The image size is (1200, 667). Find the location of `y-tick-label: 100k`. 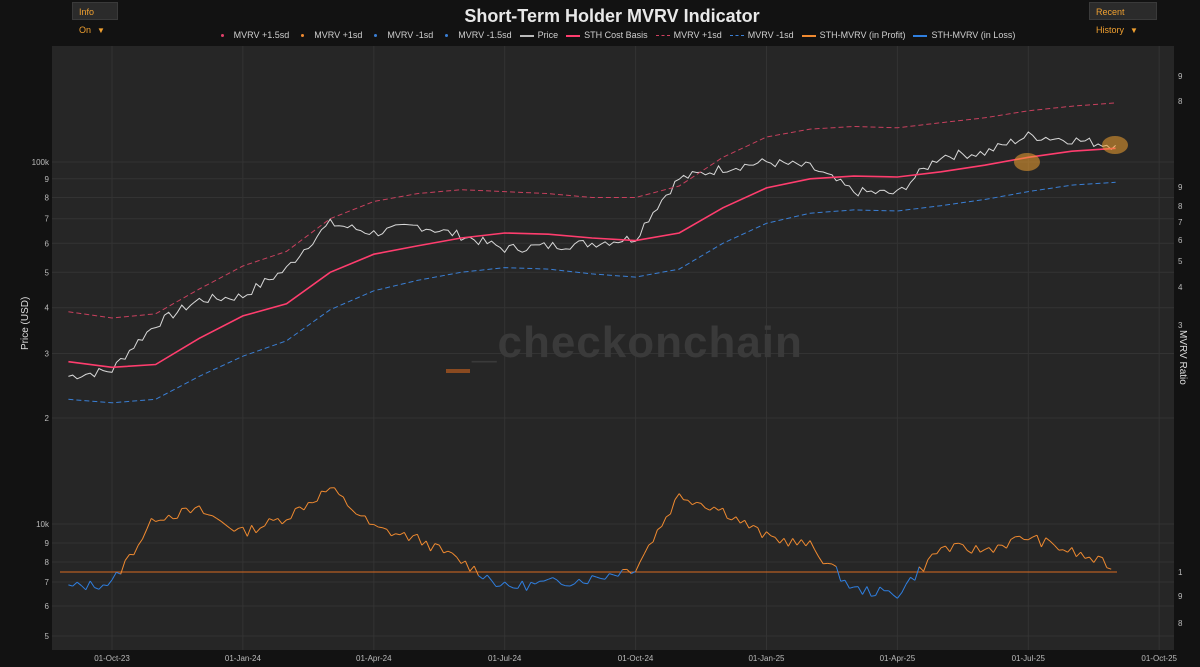

y-tick-label: 100k is located at coordinates (41, 162).